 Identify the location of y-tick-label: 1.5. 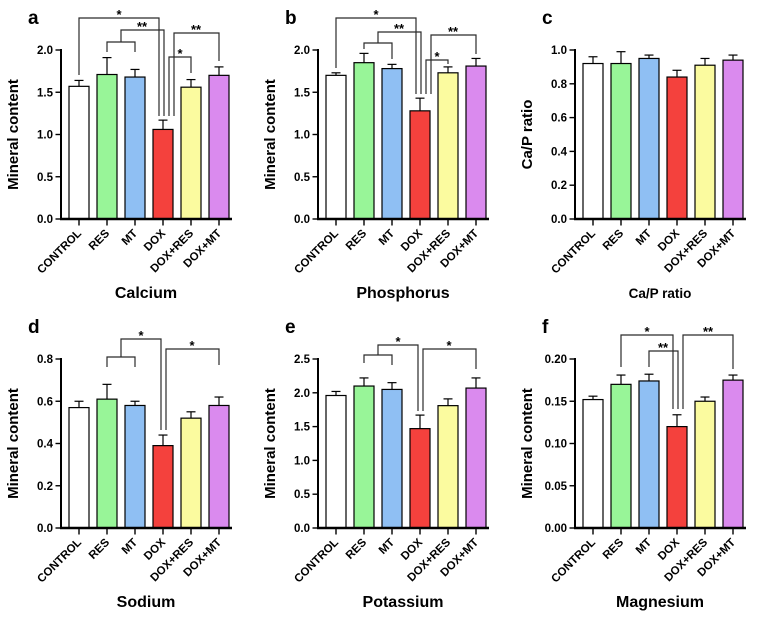
(302, 93).